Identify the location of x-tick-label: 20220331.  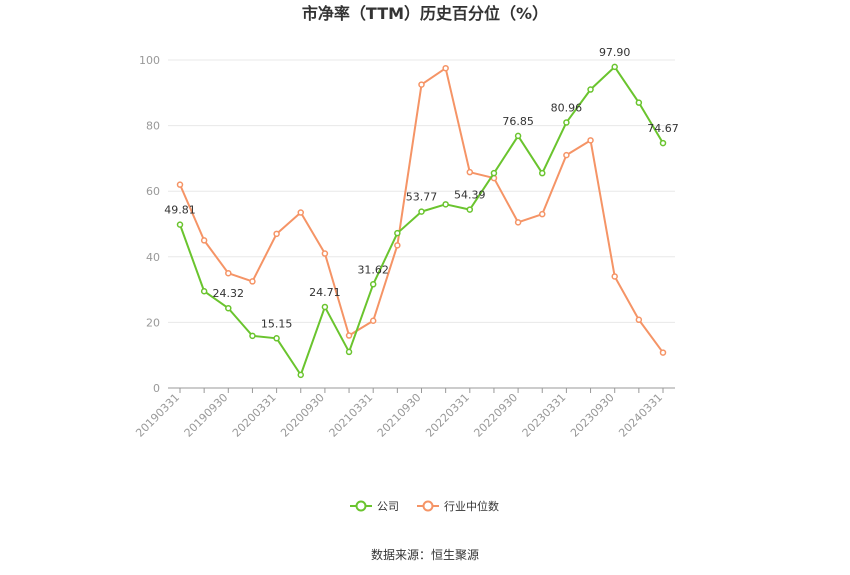
(447, 415).